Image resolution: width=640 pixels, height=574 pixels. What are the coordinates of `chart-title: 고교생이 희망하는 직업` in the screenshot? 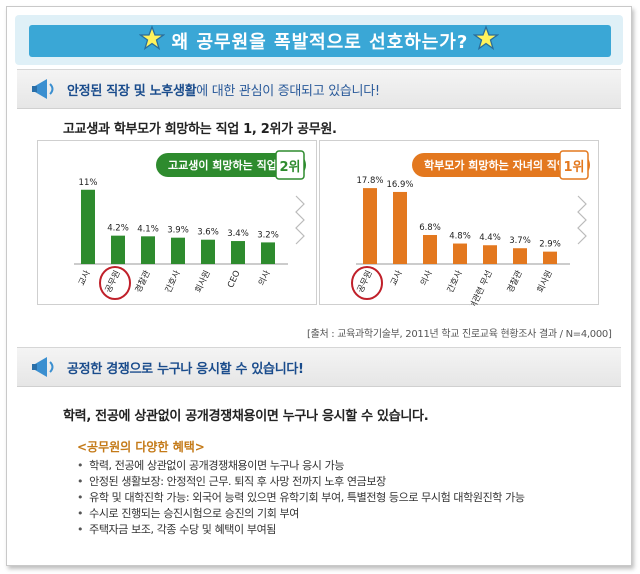 It's located at (222, 165).